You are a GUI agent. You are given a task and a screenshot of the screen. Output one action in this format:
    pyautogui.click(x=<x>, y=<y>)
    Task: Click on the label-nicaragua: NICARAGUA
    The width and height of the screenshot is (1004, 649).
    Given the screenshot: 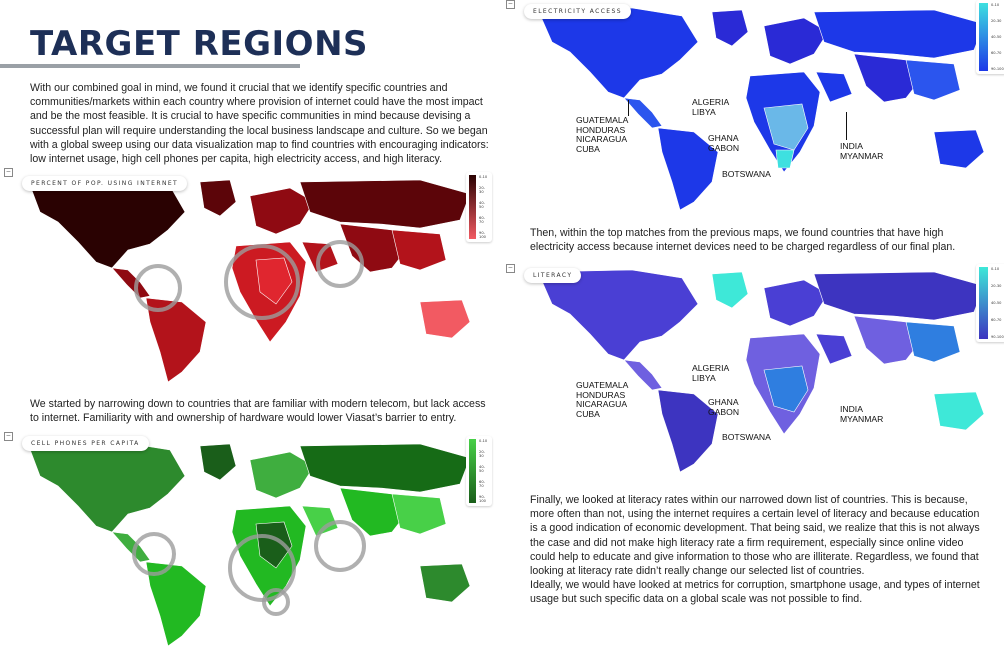 What is the action you would take?
    pyautogui.click(x=602, y=404)
    